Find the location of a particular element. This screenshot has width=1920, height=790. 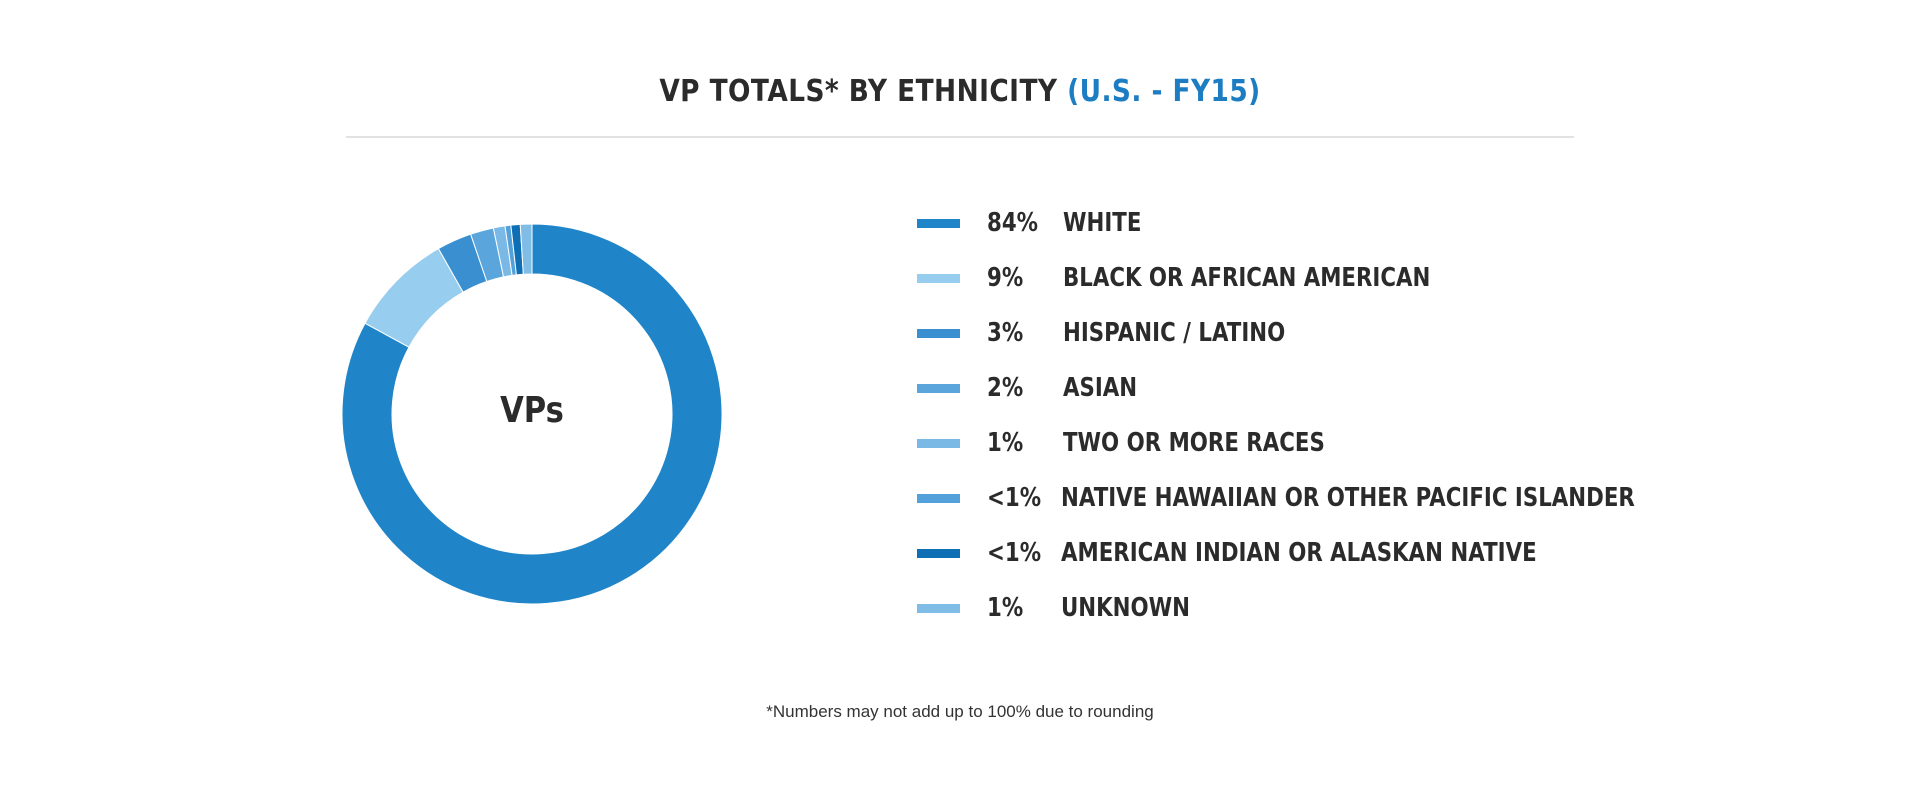

legend-label: BLACK OR AFRICAN AMERICAN is located at coordinates (1247, 278).